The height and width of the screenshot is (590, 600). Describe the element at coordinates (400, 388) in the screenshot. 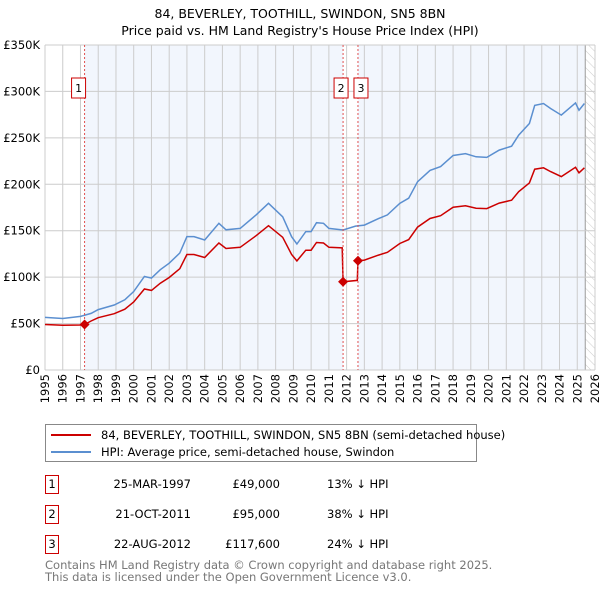

I see `x-tick-label: 2015` at that location.